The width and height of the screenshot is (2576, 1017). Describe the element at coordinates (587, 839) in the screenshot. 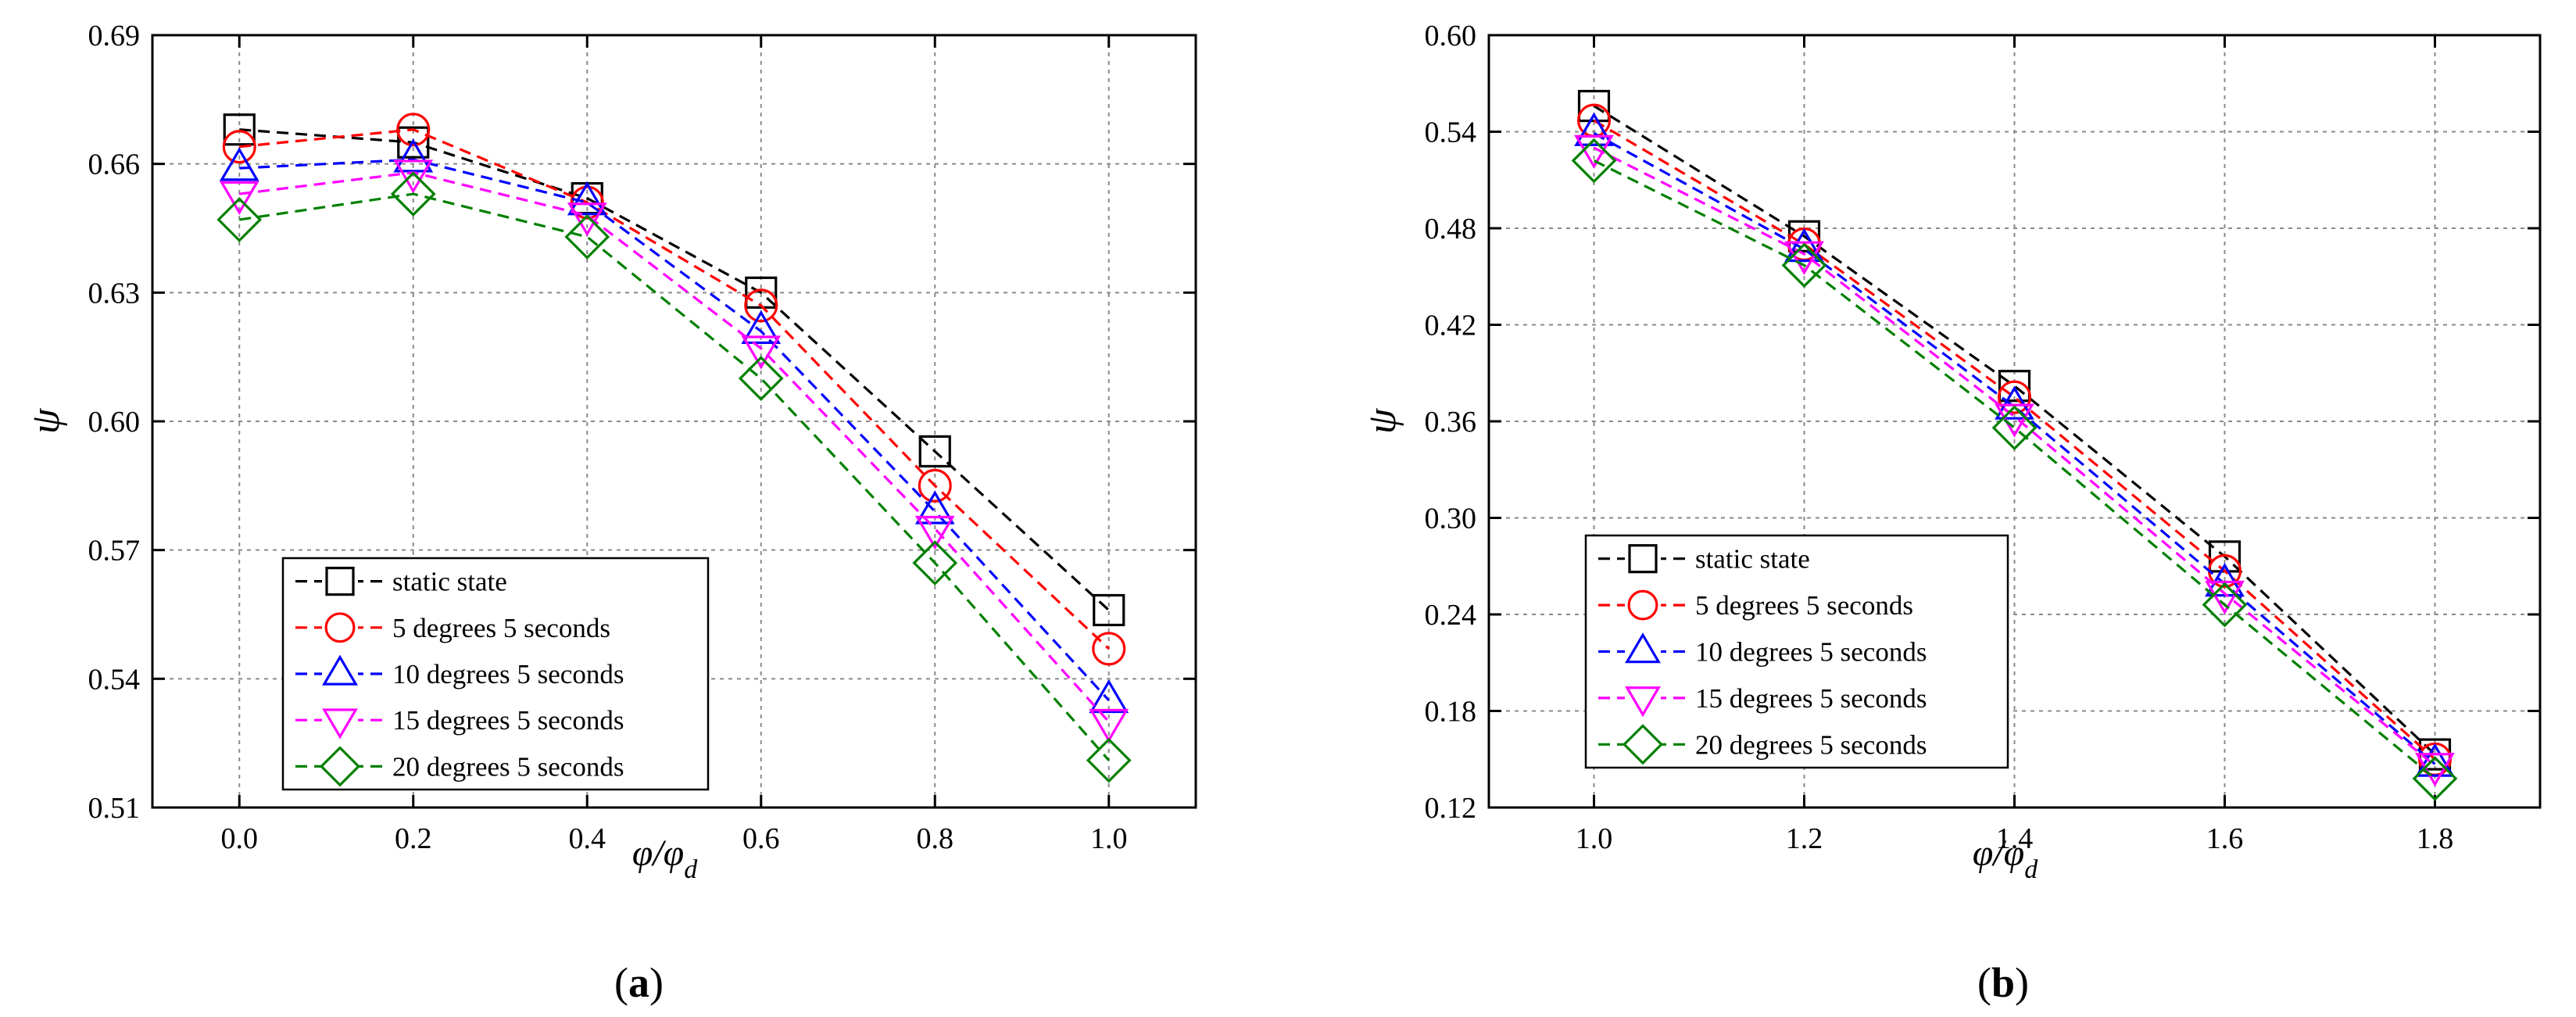

I see `x-tick-label: 0.4` at that location.